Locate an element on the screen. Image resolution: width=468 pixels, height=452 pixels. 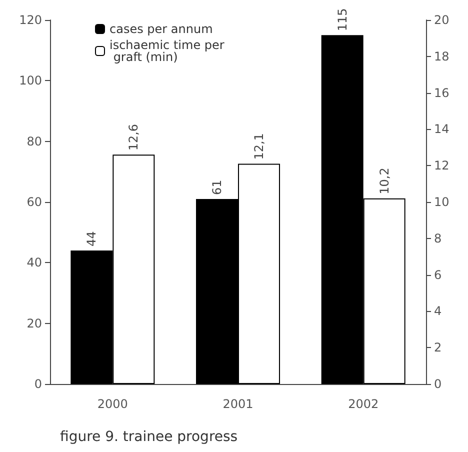
y2-tick-label: 8 is located at coordinates (438, 238).